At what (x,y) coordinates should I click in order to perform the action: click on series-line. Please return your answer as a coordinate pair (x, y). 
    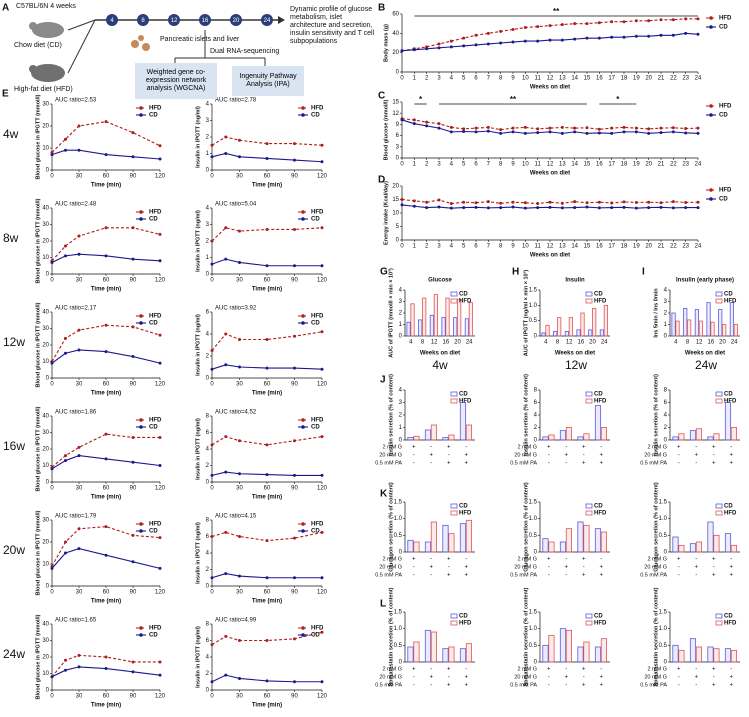
    Looking at the image, I should click on (266, 262).